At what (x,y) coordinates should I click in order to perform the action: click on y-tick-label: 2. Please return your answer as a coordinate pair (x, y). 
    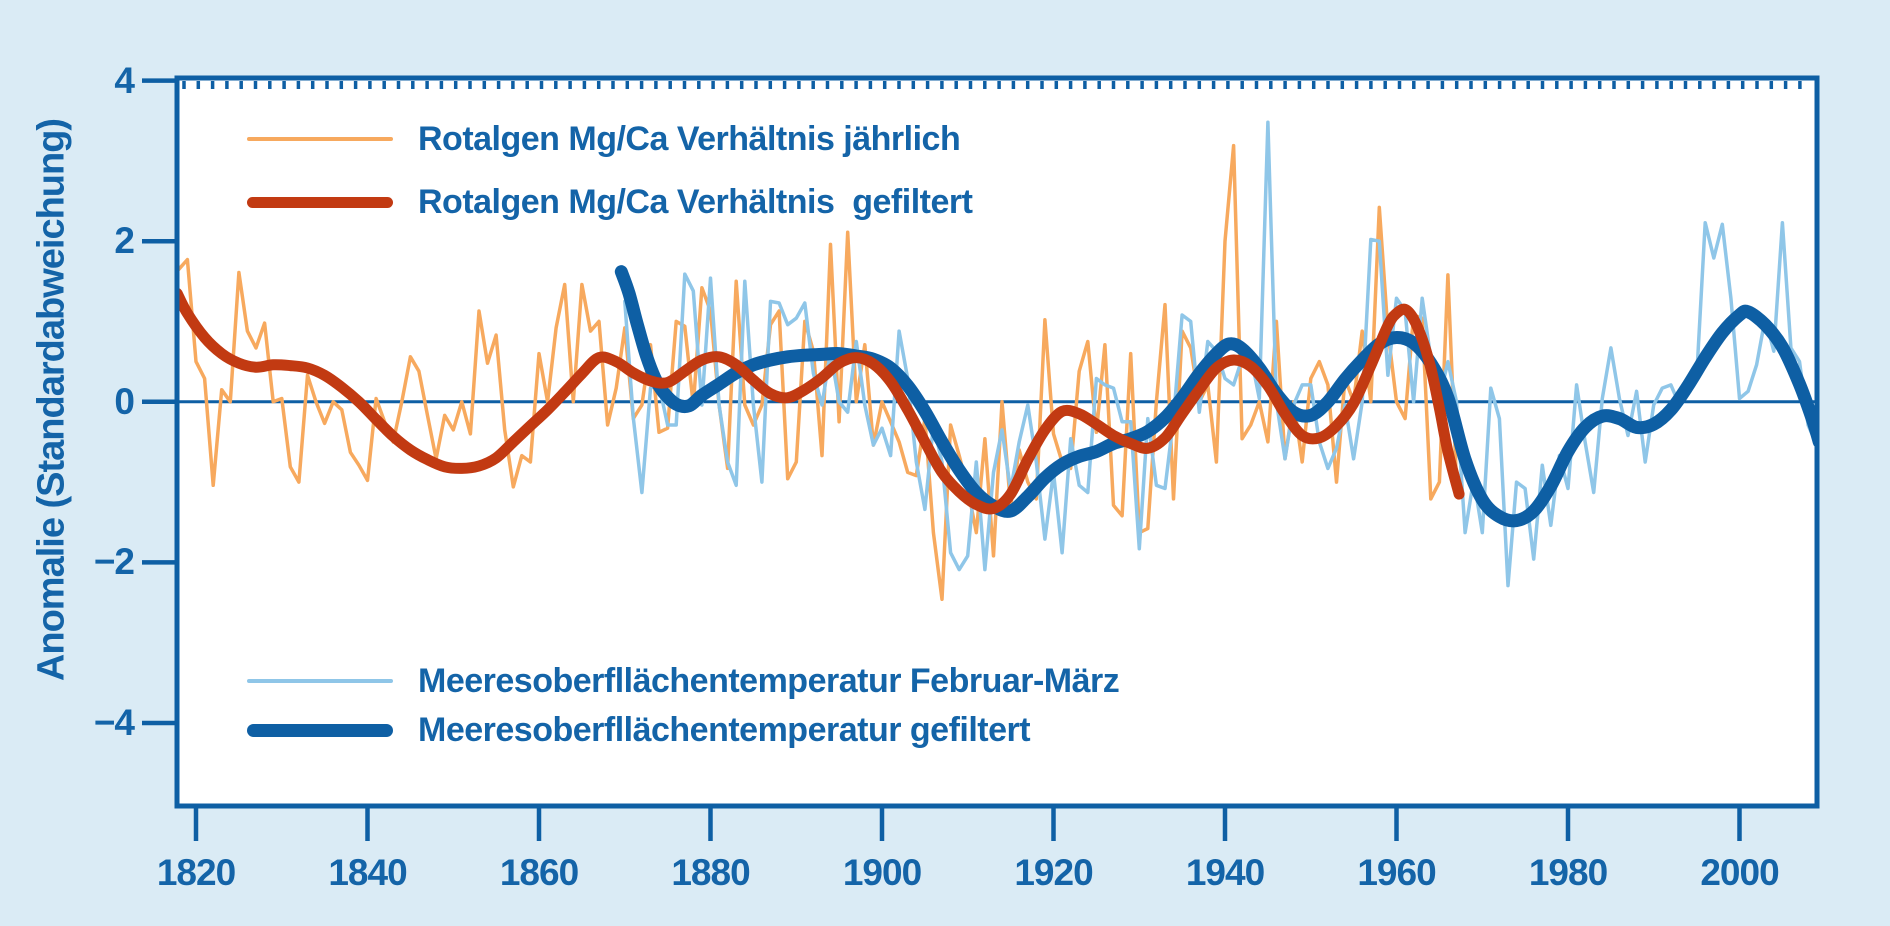
    Looking at the image, I should click on (124, 241).